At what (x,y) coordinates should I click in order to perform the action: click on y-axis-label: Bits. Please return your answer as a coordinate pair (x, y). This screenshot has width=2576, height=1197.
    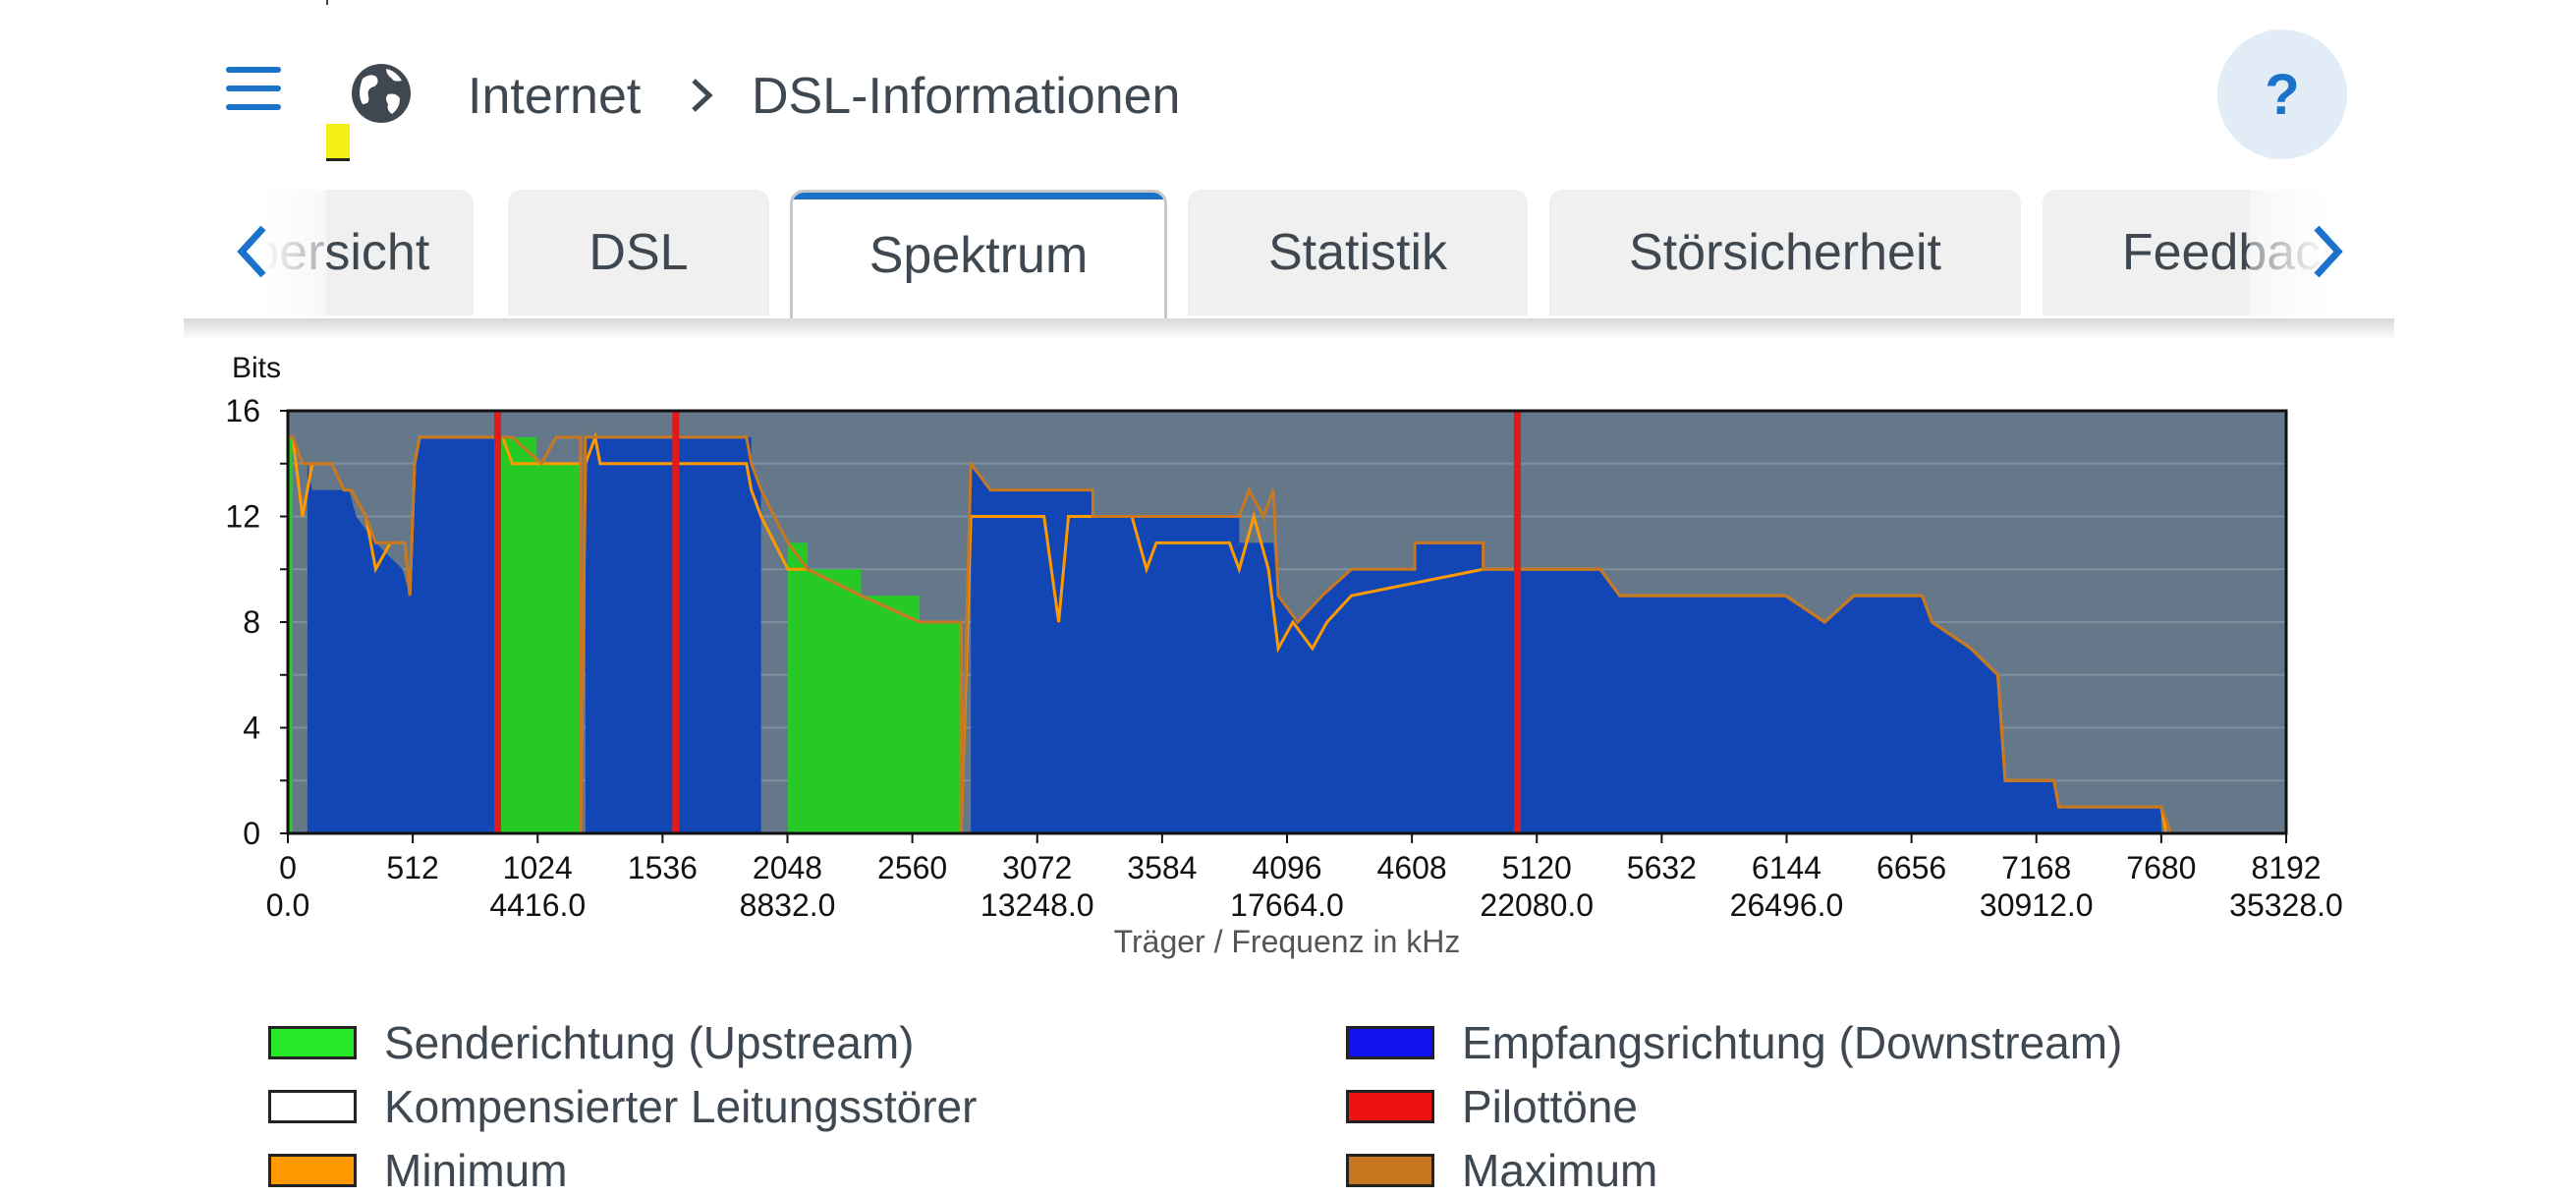
    Looking at the image, I should click on (256, 368).